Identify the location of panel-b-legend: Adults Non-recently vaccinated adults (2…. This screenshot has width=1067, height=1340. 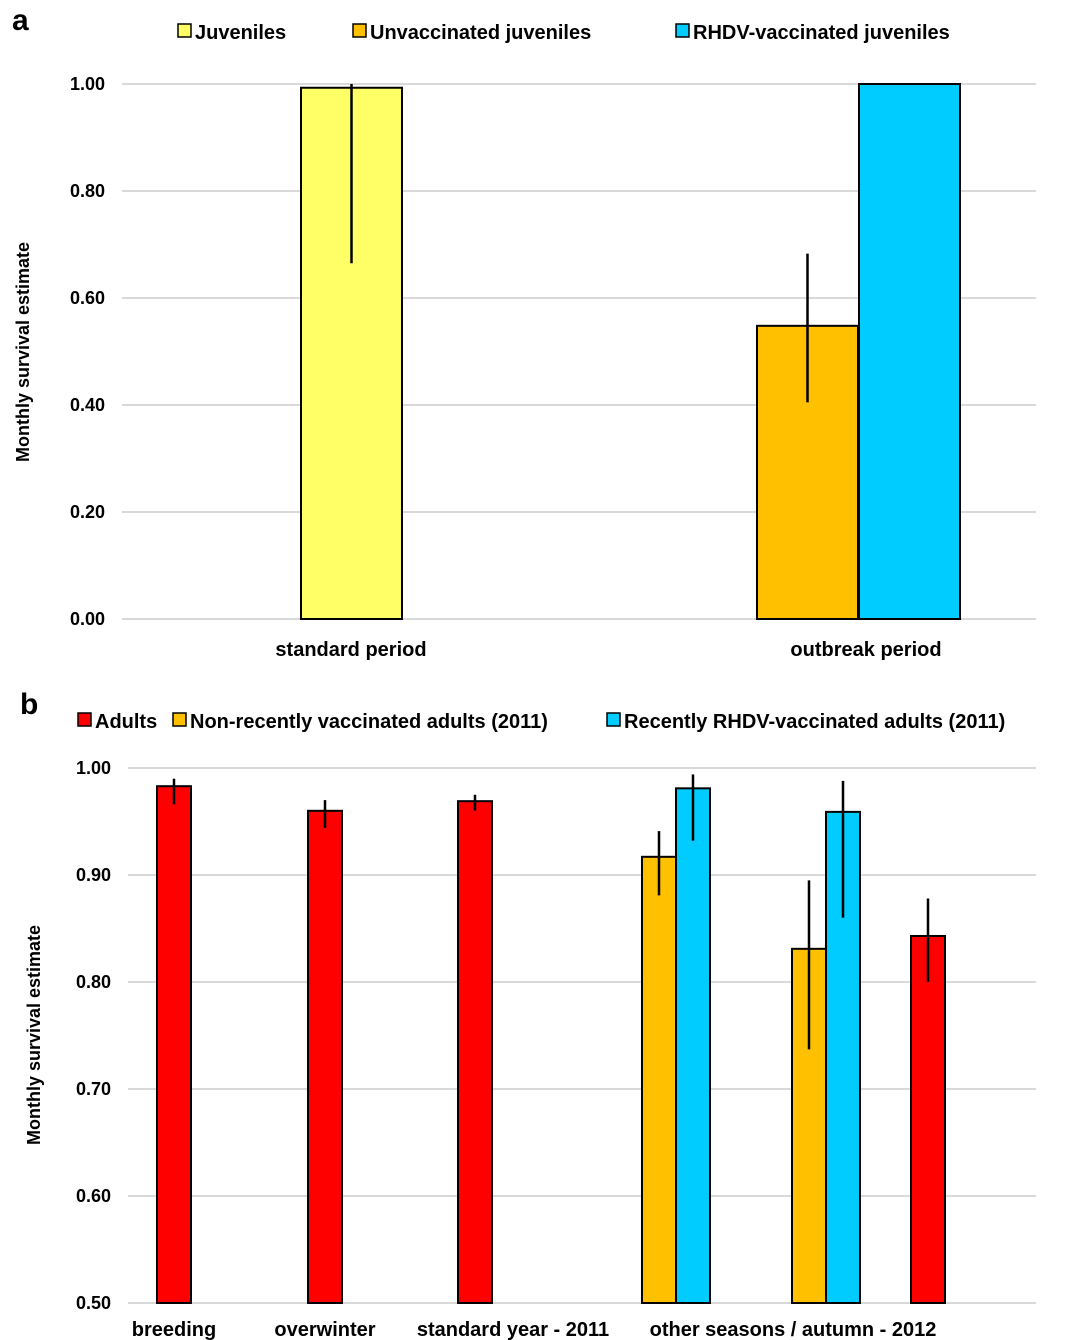
(541, 722).